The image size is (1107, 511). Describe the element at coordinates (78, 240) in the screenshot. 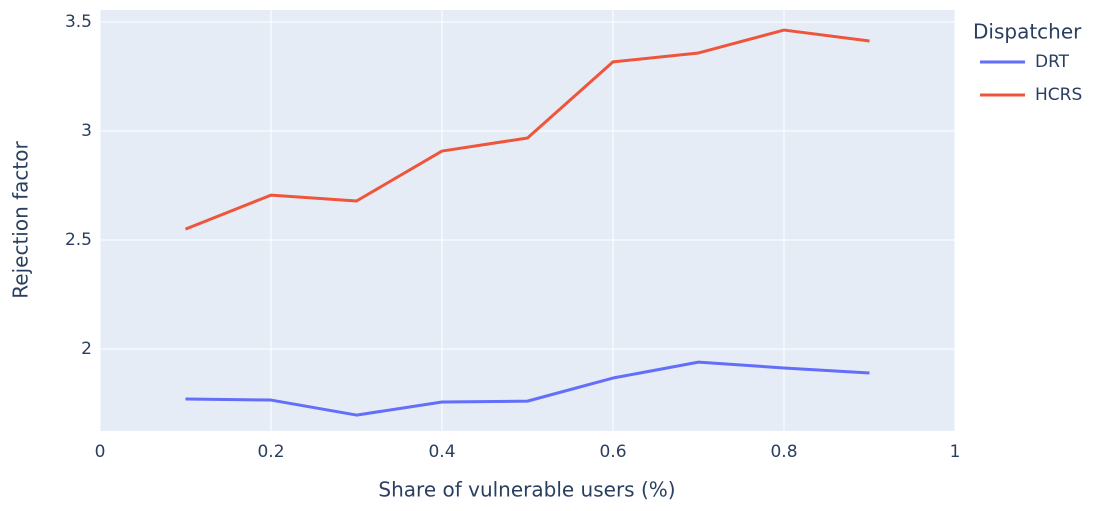

I see `y-tick-label: 2.5` at that location.